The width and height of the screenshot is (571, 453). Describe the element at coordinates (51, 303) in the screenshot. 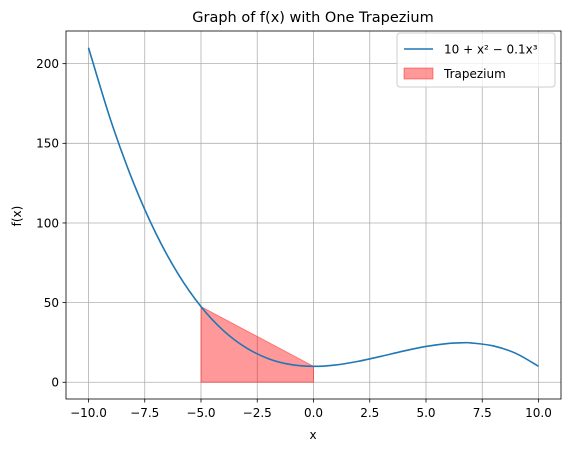

I see `y-tick-label: 50` at that location.